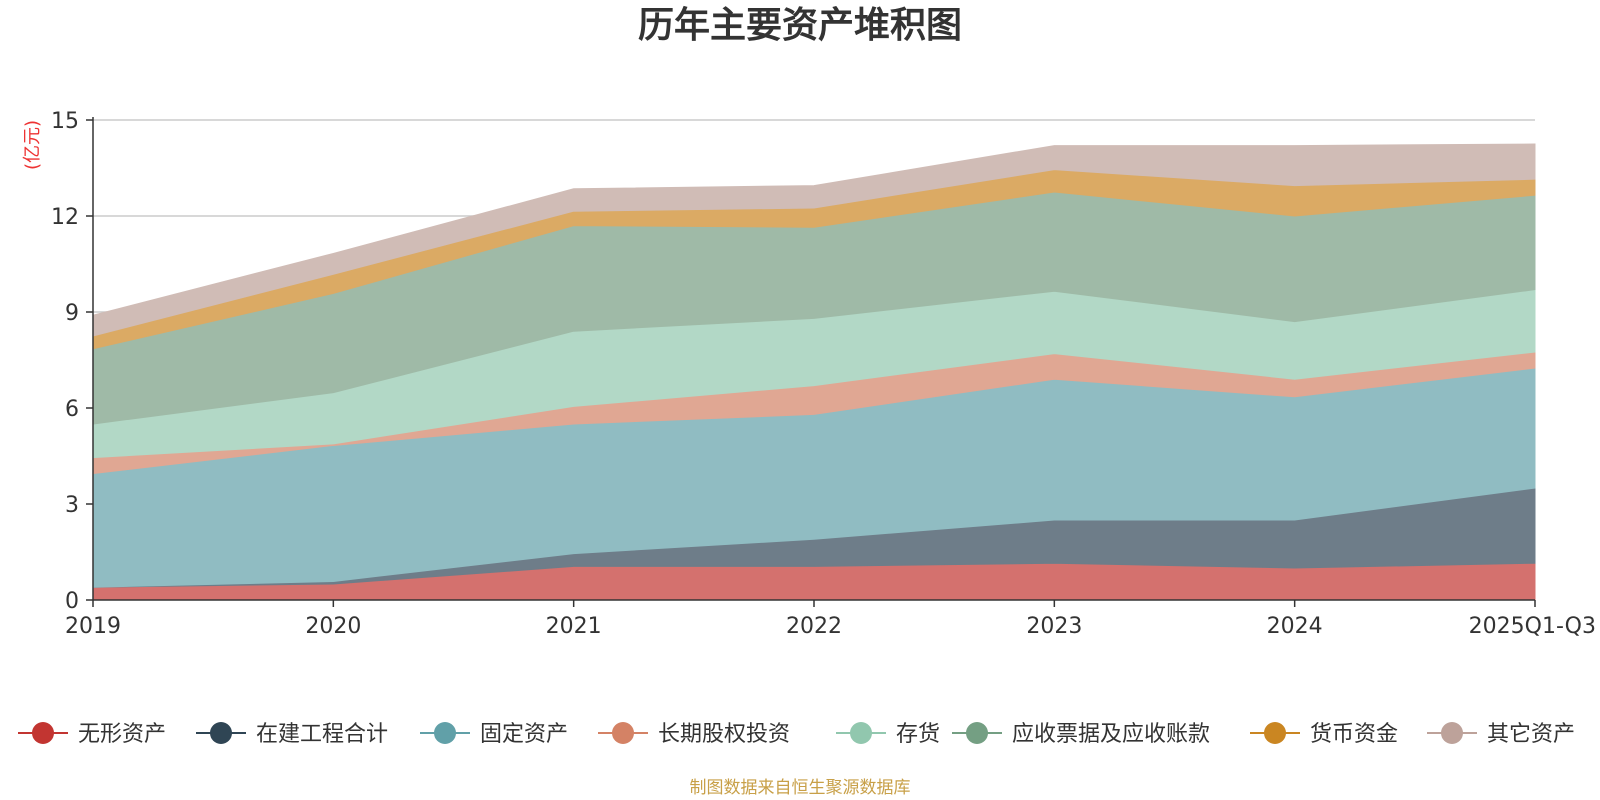 The width and height of the screenshot is (1600, 800). What do you see at coordinates (796, 734) in the screenshot?
I see `legend: 无形资产 在建工程合计 固定资产 长期股权投资 存货 应收票据及应收账款 货币资金 其它资产` at bounding box center [796, 734].